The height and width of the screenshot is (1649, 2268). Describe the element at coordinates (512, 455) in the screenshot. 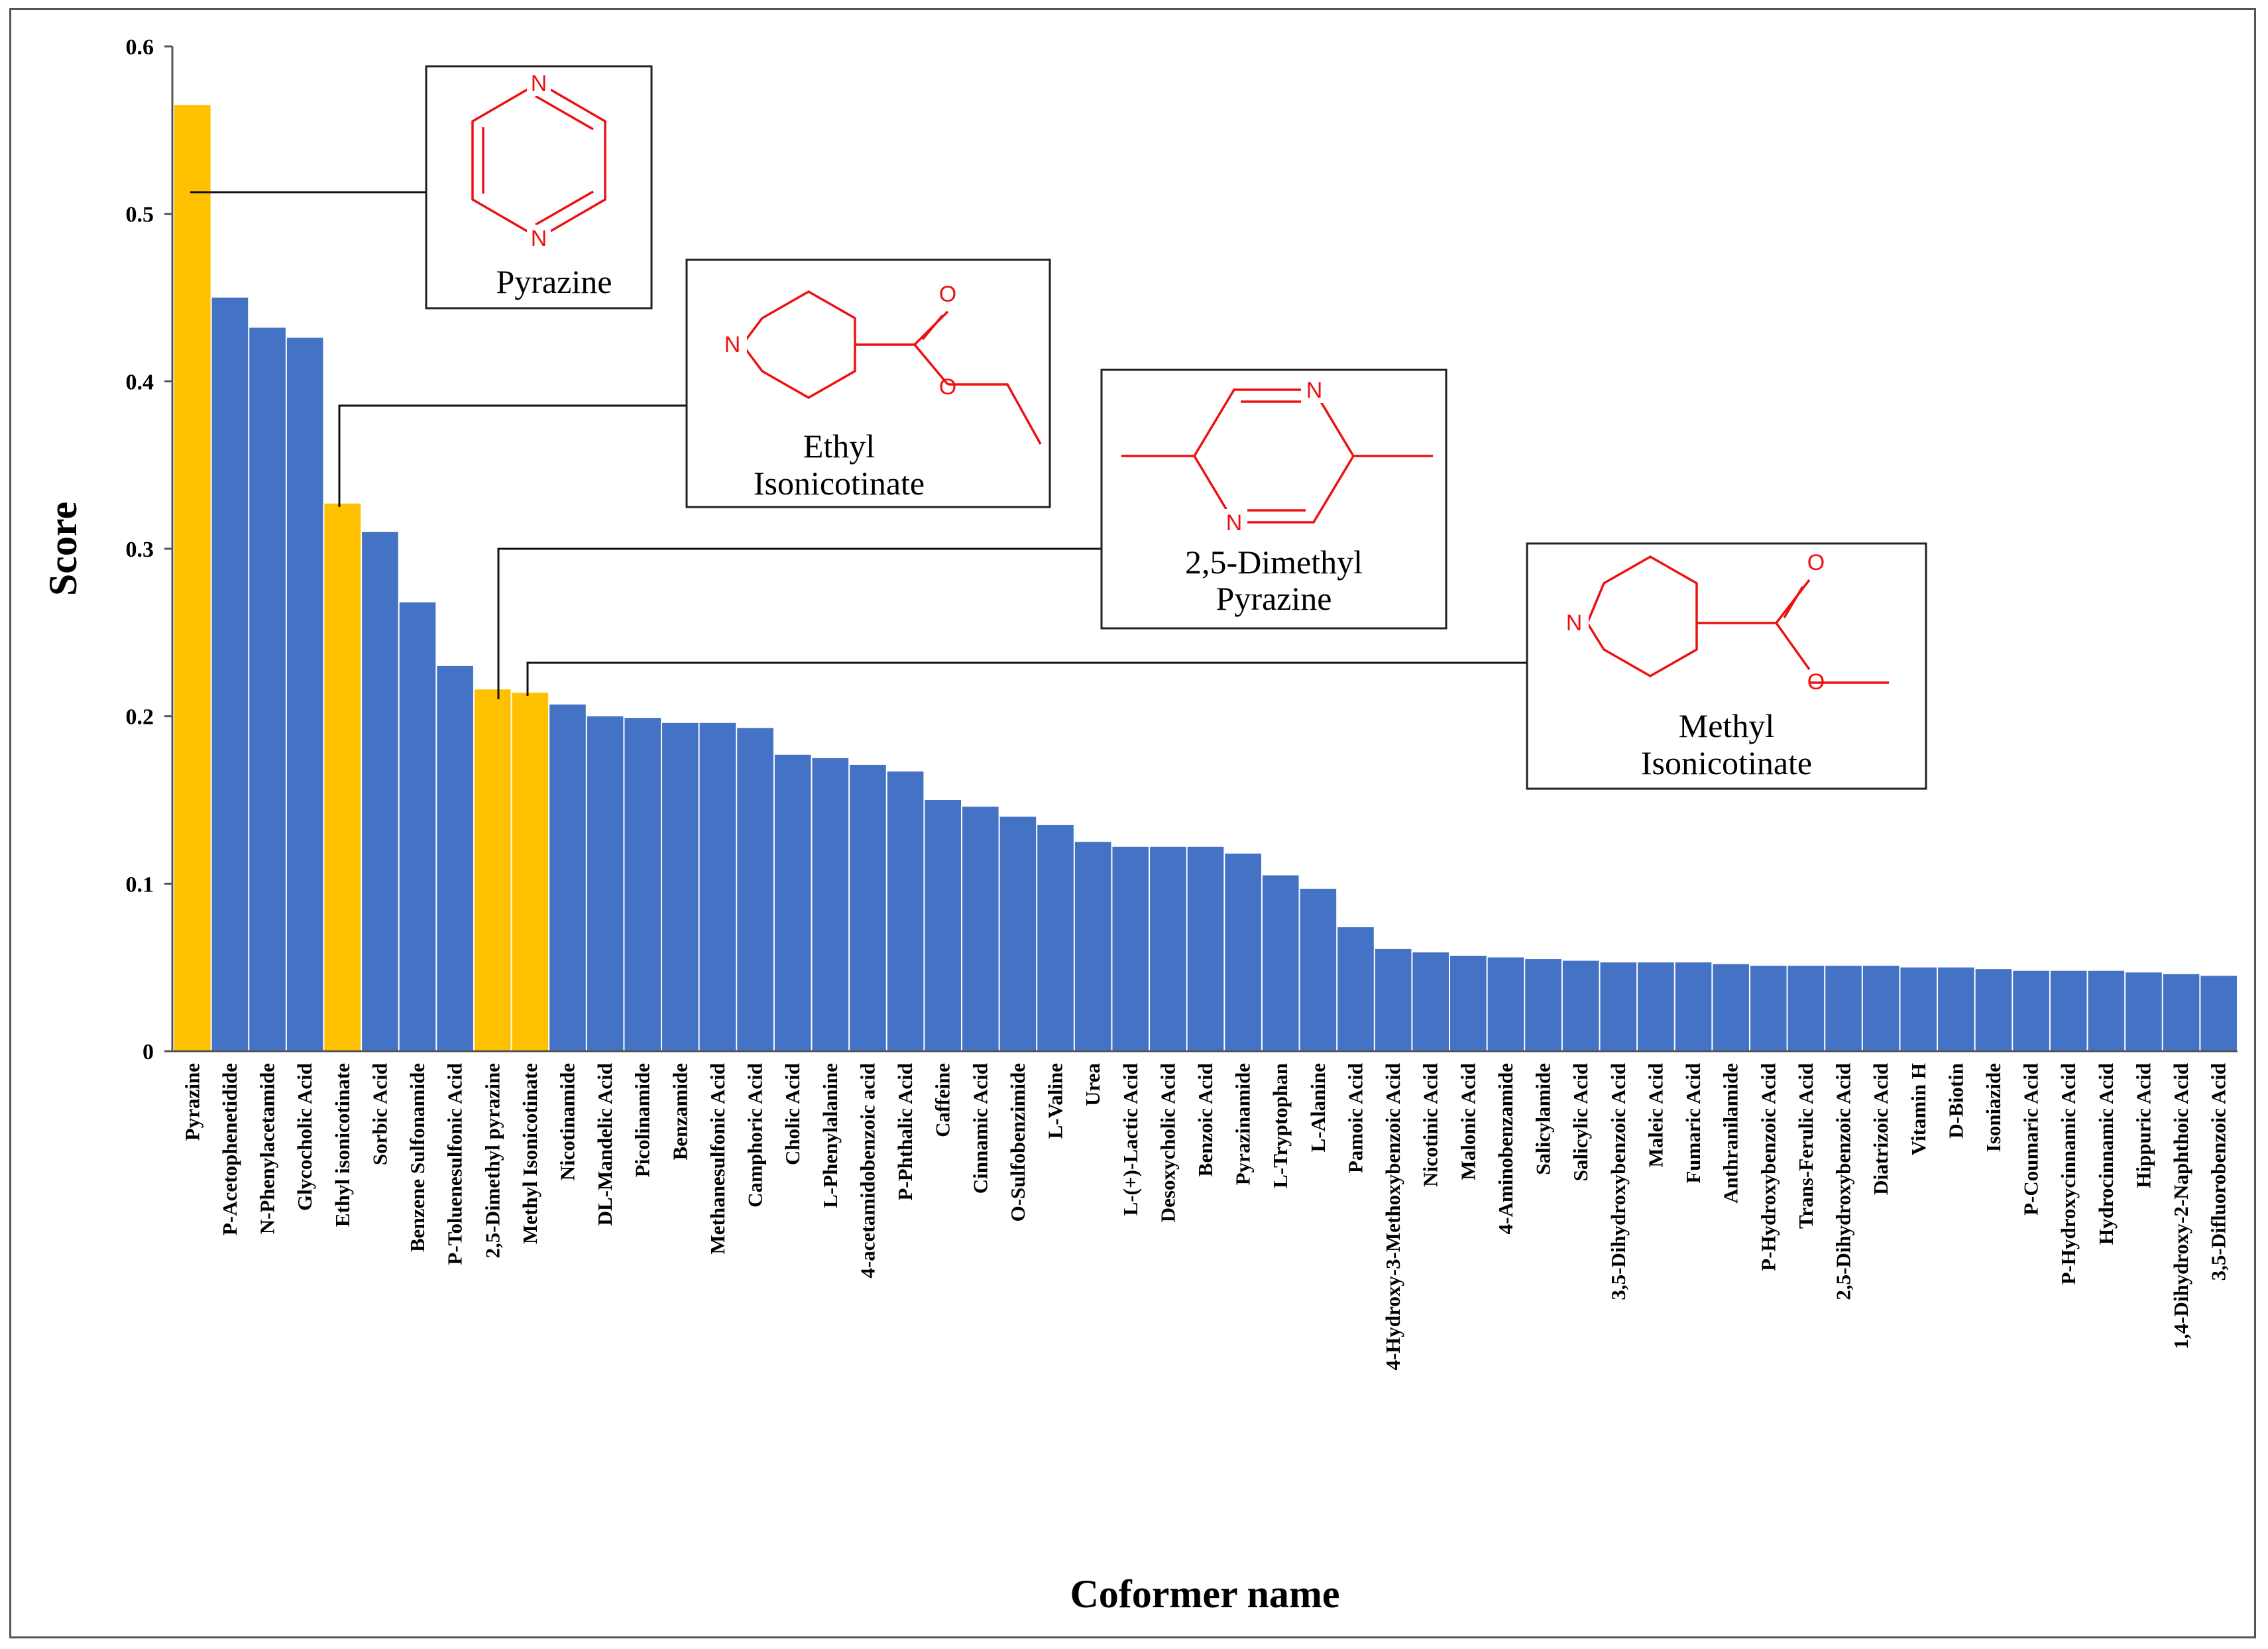

I see `leader-line-ethyl-isonicotinate` at that location.